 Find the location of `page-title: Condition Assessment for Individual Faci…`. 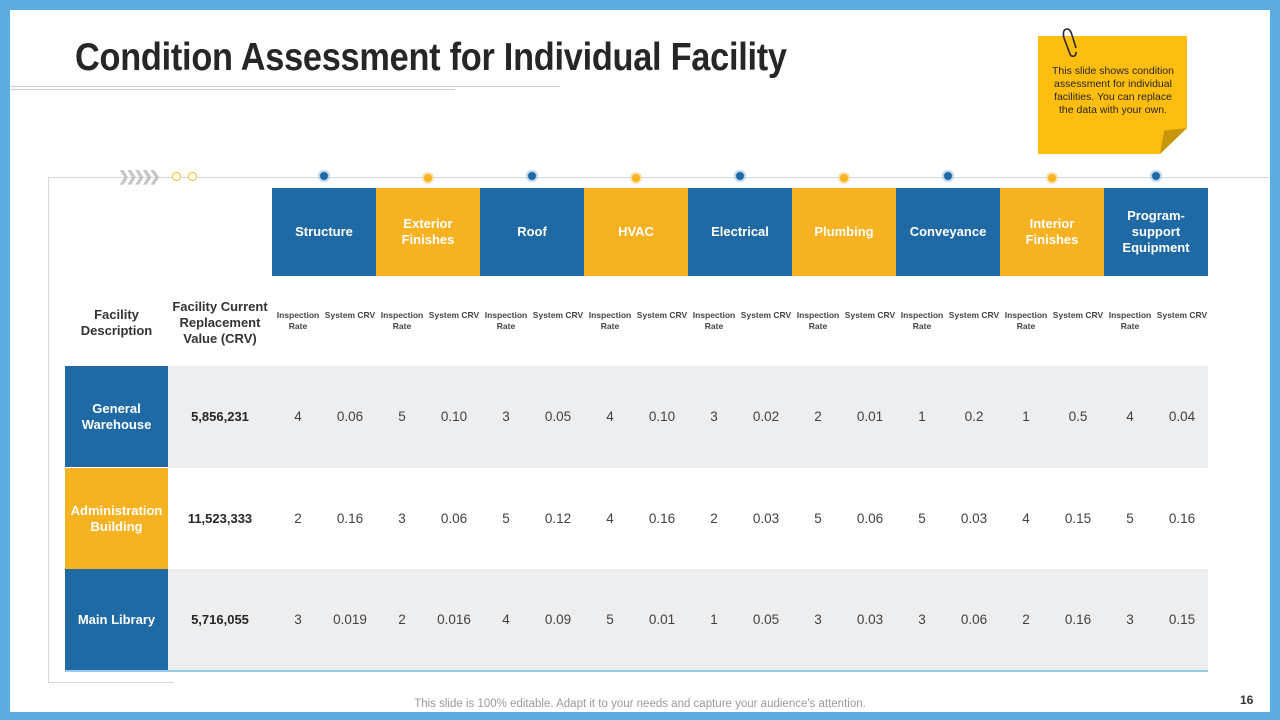

page-title: Condition Assessment for Individual Faci… is located at coordinates (431, 57).